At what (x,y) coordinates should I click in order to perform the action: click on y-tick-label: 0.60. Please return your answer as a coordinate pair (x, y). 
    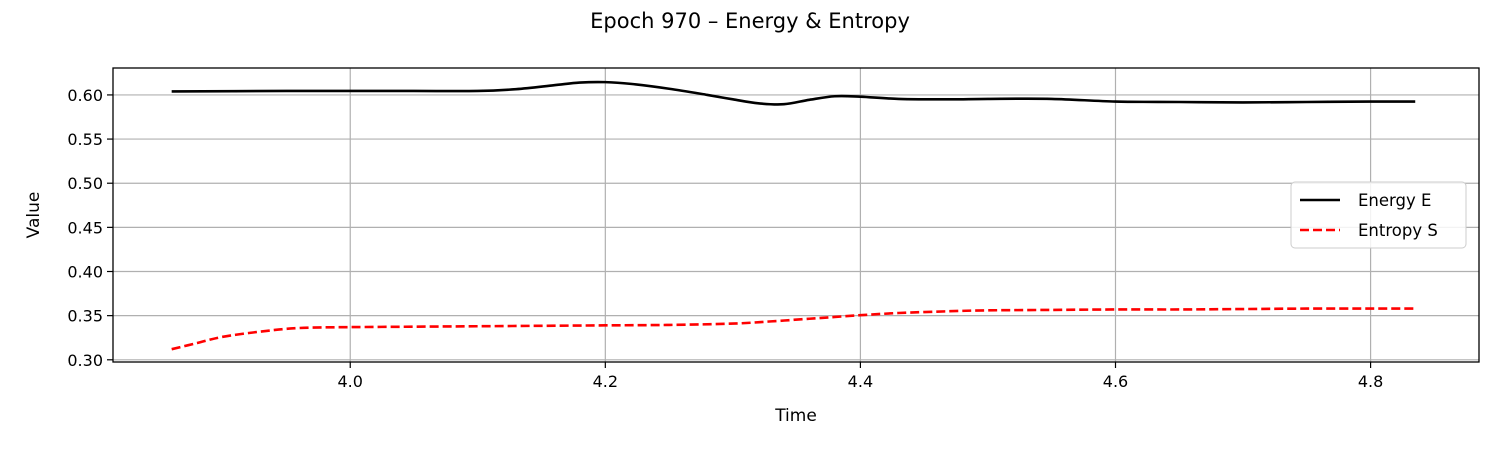
    Looking at the image, I should click on (85, 95).